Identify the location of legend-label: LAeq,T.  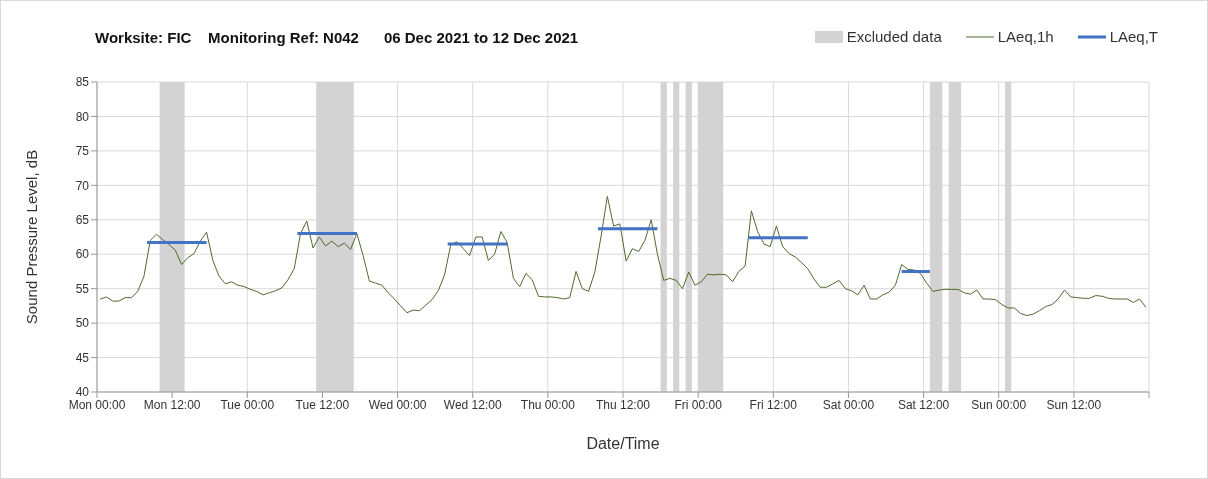
(1133, 36).